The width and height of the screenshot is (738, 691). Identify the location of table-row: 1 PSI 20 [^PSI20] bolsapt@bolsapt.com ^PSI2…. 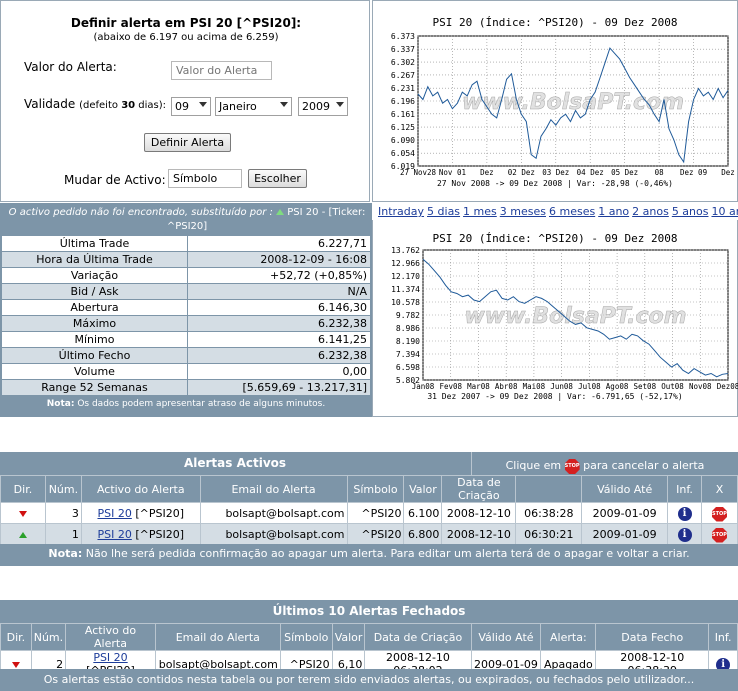
(369, 534).